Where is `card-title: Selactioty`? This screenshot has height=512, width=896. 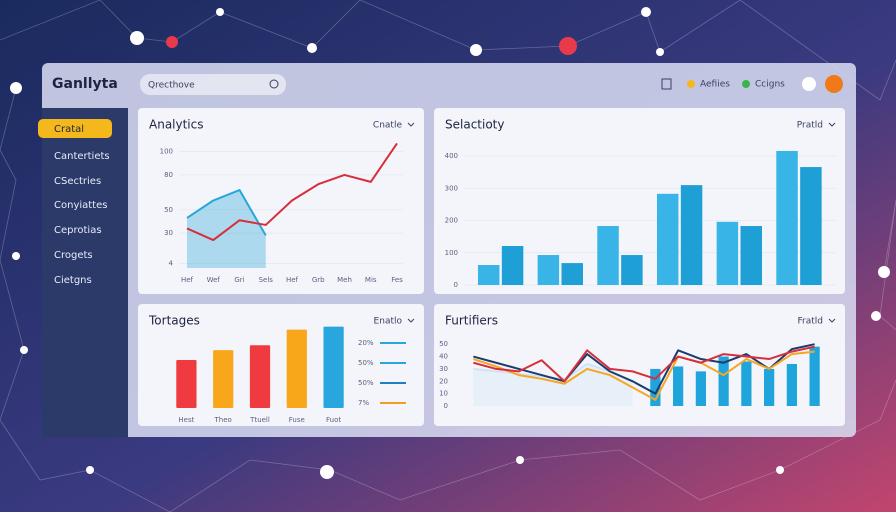
card-title: Selactioty is located at coordinates (474, 125).